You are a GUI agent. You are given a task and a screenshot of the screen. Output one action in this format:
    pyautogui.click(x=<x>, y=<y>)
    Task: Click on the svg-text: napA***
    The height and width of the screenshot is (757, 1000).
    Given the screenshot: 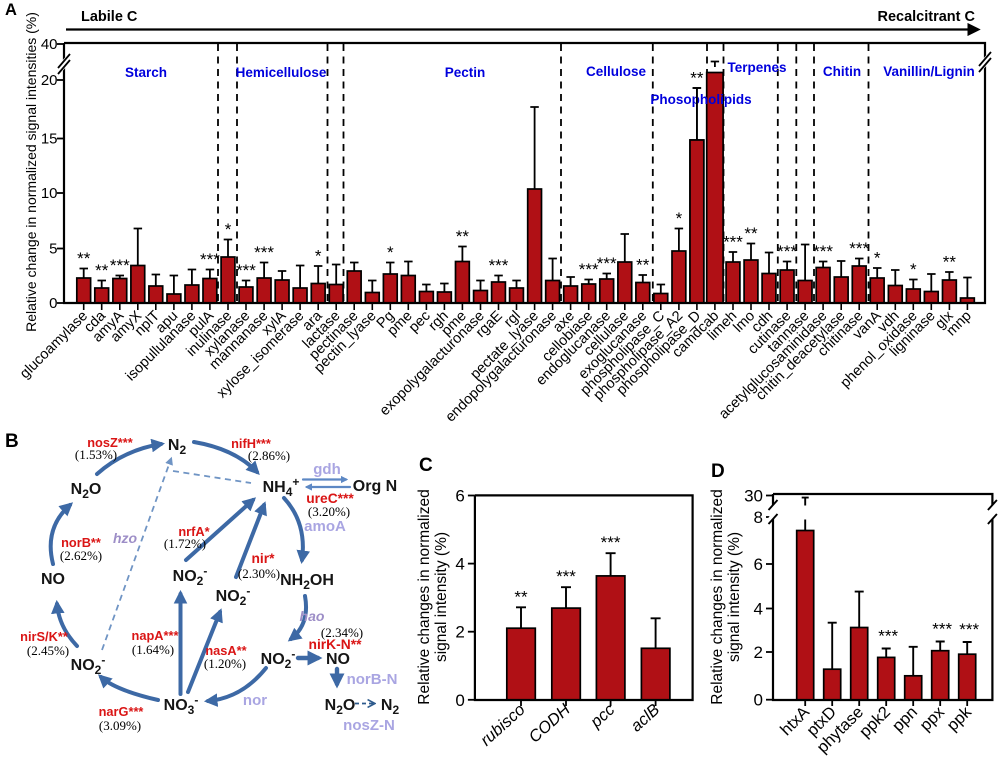 What is the action you would take?
    pyautogui.click(x=155, y=635)
    